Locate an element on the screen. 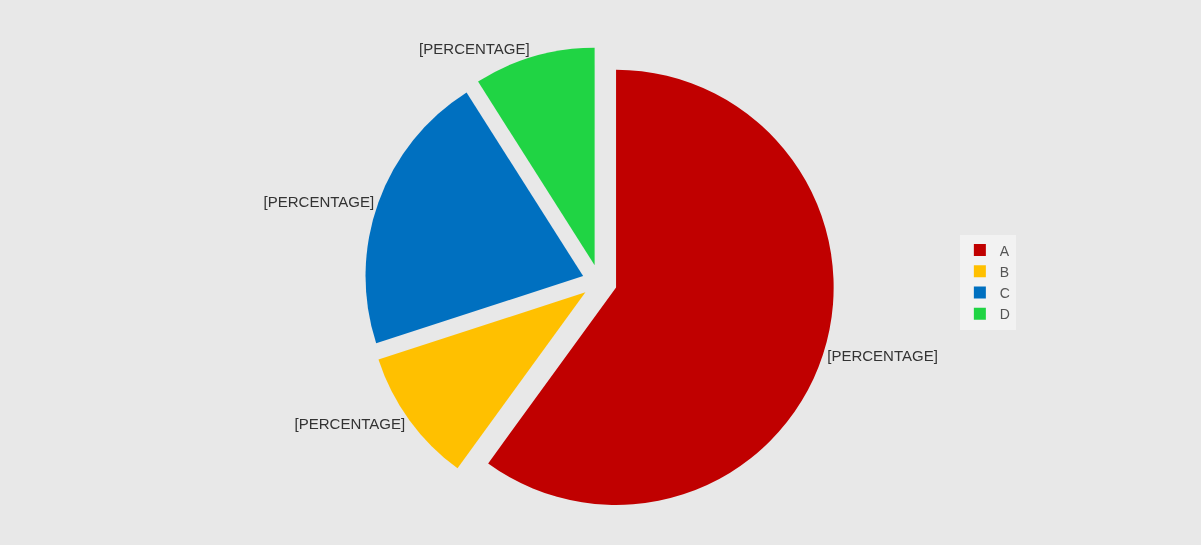 The height and width of the screenshot is (545, 1201). legend-label: C is located at coordinates (1004, 292).